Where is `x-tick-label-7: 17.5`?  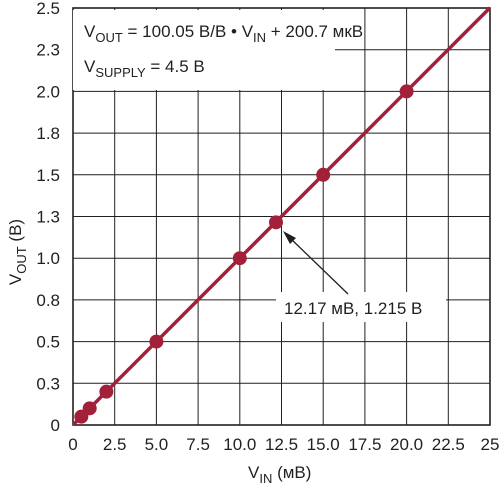
x-tick-label-7: 17.5 is located at coordinates (364, 444).